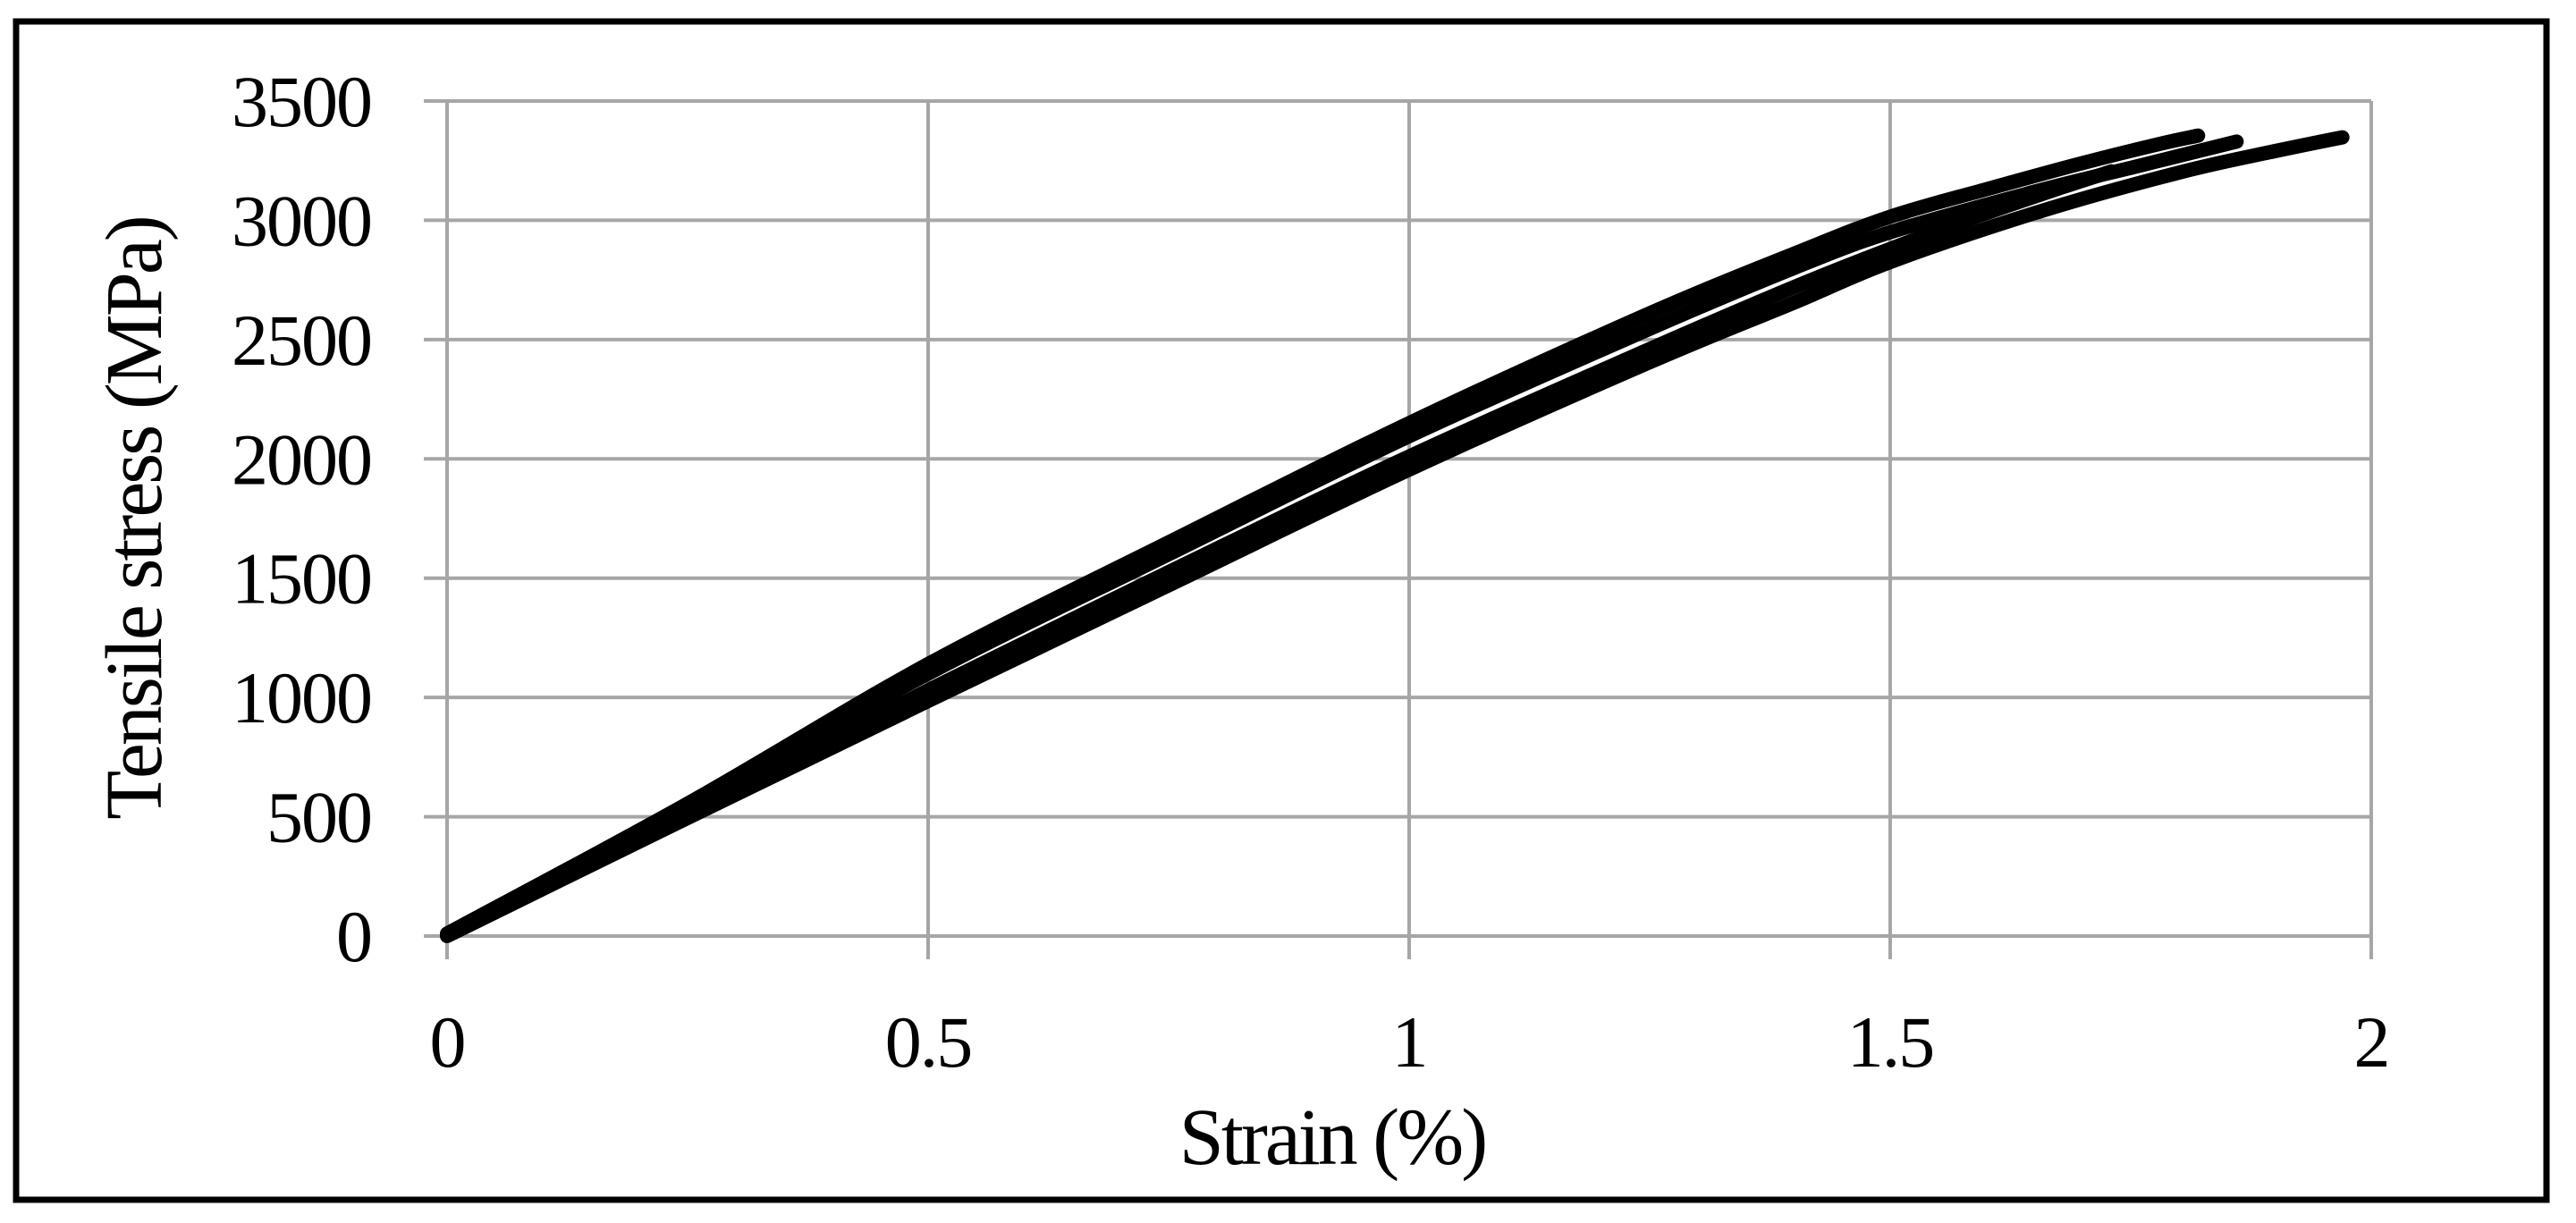  What do you see at coordinates (301, 459) in the screenshot?
I see `y-tick-label-2000: 2000` at bounding box center [301, 459].